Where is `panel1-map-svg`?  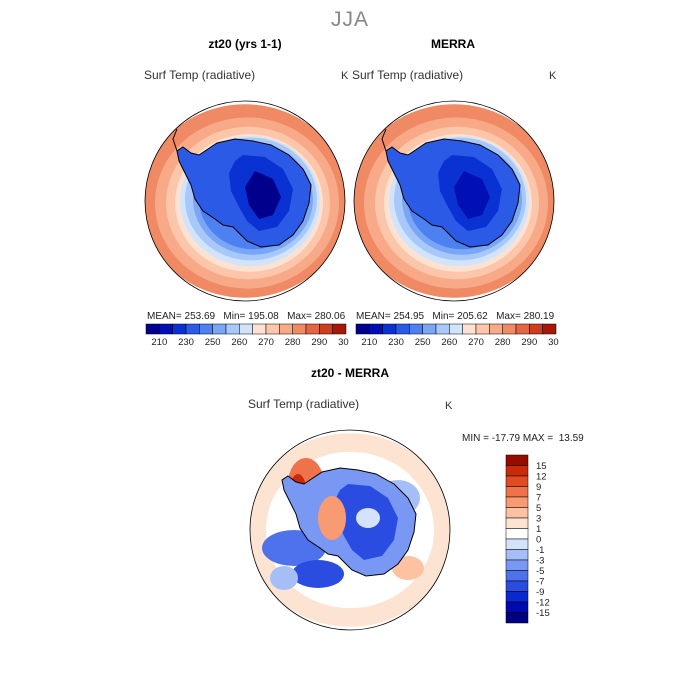 panel1-map-svg is located at coordinates (245, 201).